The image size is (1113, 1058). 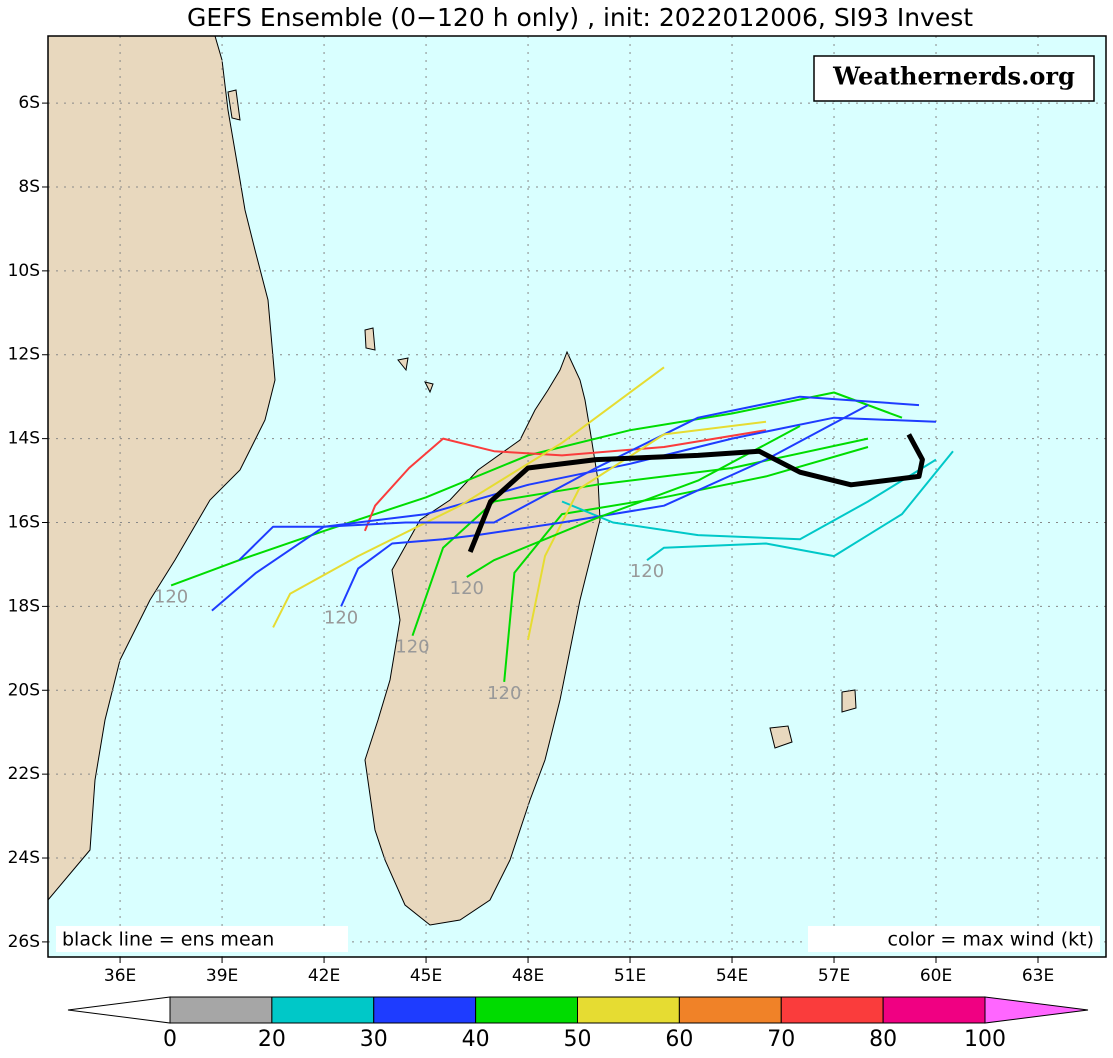 What do you see at coordinates (222, 976) in the screenshot?
I see `lon-tick-label: 39E` at bounding box center [222, 976].